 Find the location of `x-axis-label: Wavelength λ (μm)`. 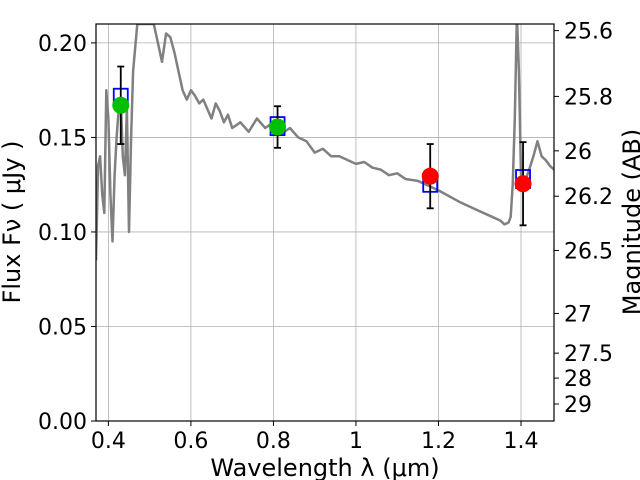

x-axis-label: Wavelength λ (μm) is located at coordinates (324, 467).